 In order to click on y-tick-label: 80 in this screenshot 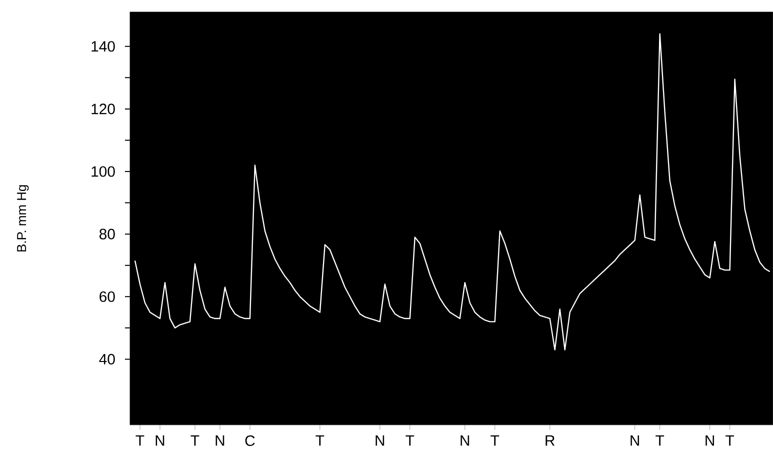, I will do `click(107, 234)`.